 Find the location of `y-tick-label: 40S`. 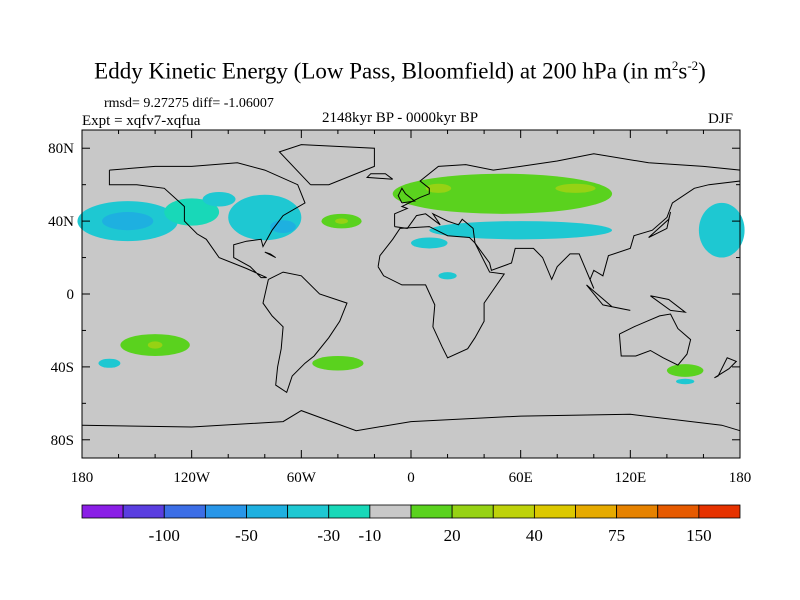

y-tick-label: 40S is located at coordinates (62, 368).